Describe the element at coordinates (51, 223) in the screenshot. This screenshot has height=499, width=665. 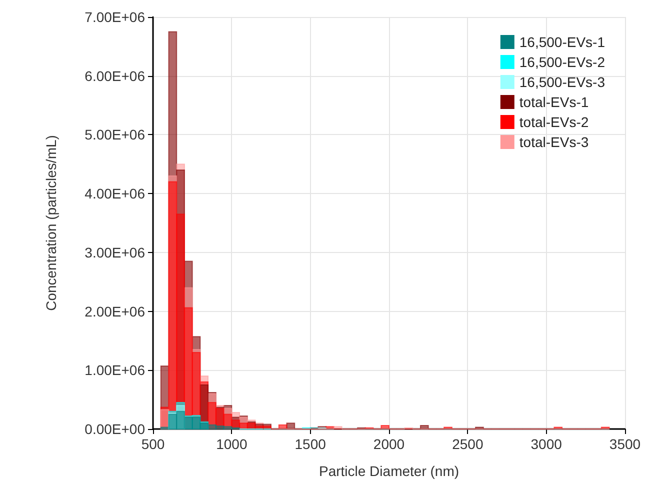
I see `y-axis-title: Concentration (particles/mL)` at that location.